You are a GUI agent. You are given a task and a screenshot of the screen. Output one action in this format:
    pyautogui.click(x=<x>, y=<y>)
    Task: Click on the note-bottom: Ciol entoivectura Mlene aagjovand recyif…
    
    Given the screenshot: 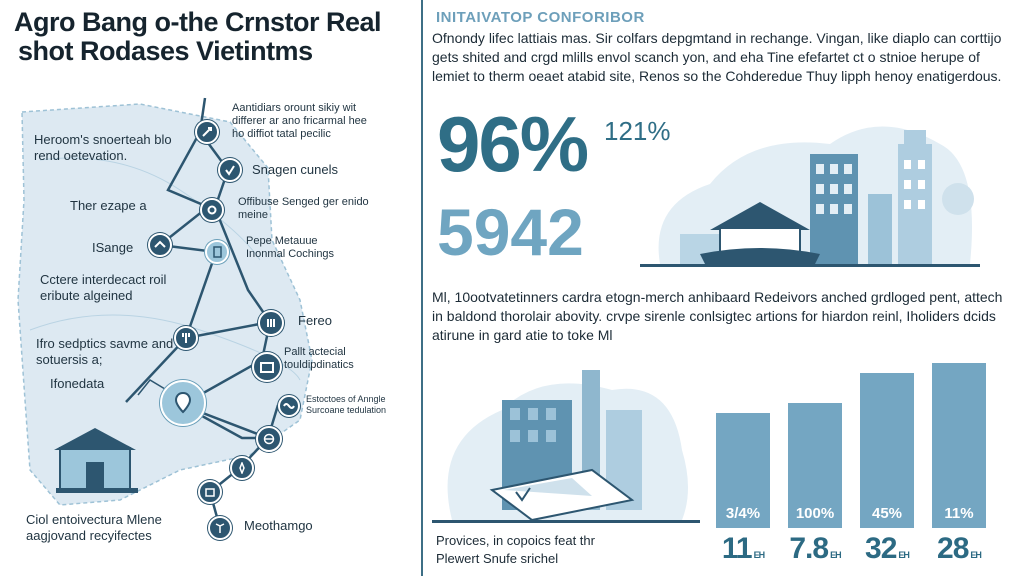 What is the action you would take?
    pyautogui.click(x=94, y=527)
    